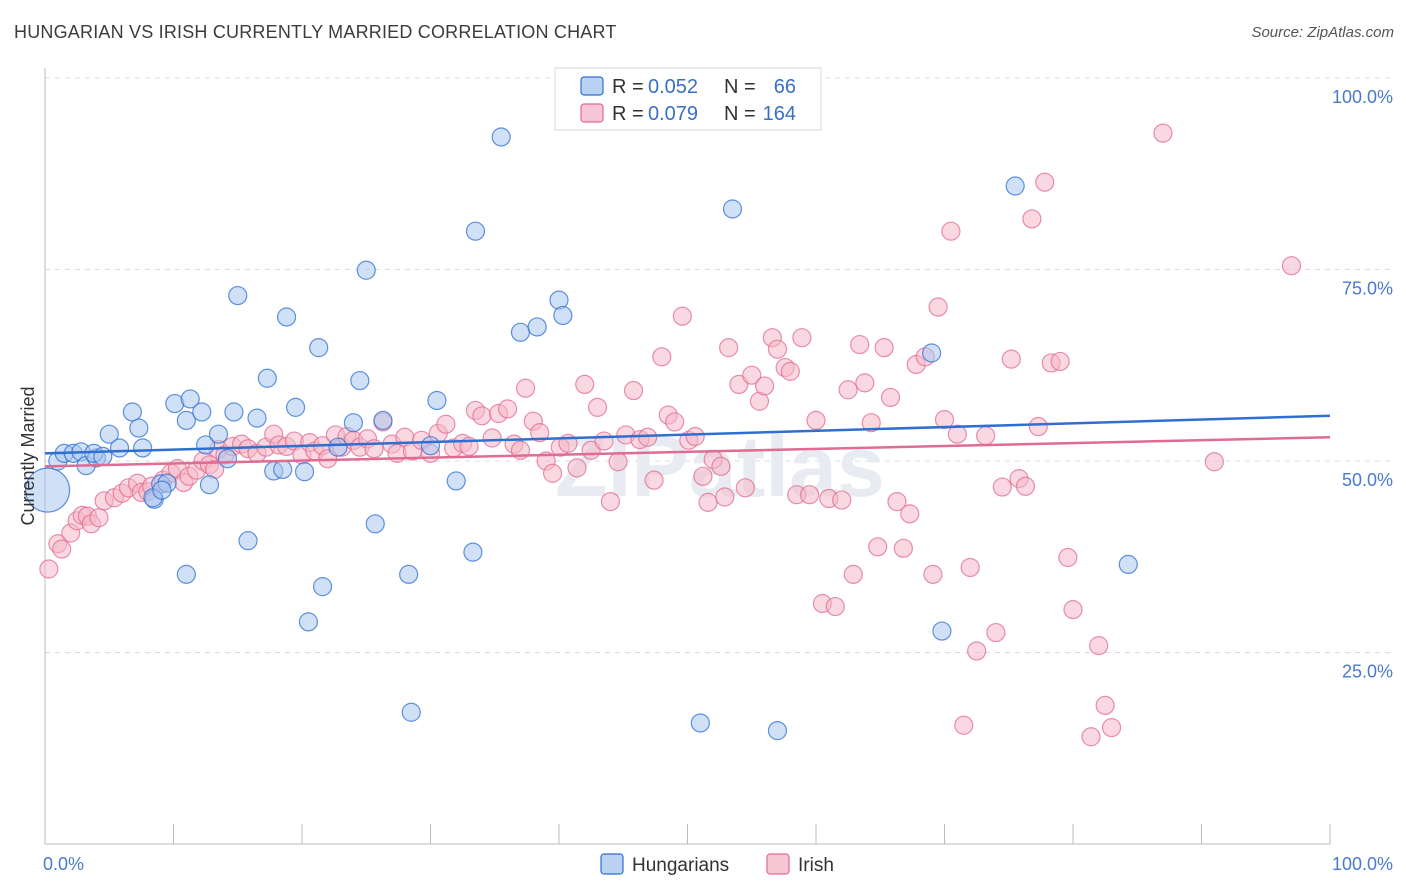 This screenshot has width=1406, height=892. I want to click on bottom-legend-label-hungarians: Hungarians, so click(680, 865).